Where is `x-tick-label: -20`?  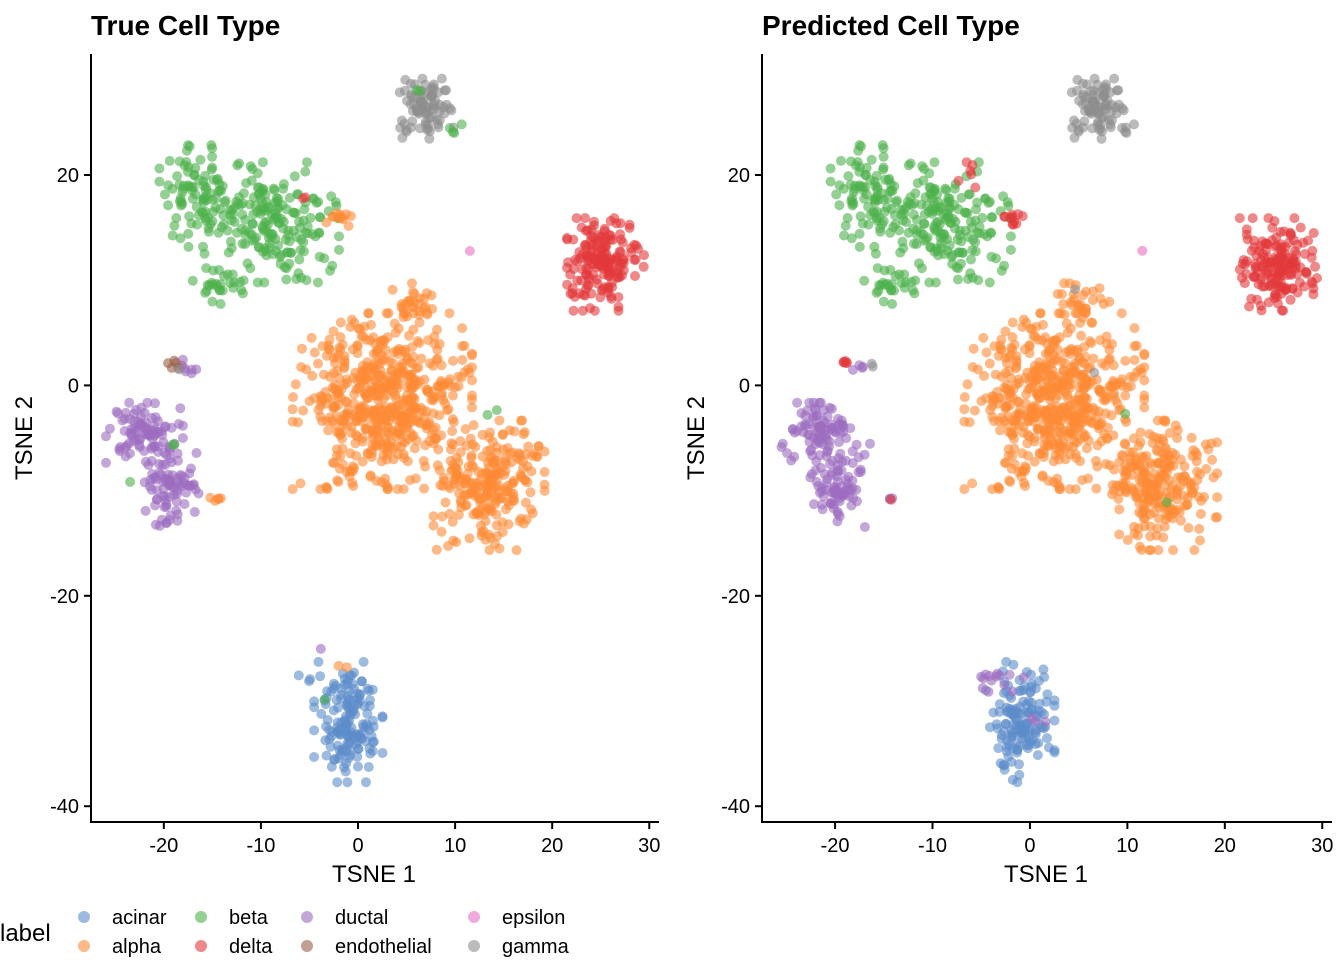 x-tick-label: -20 is located at coordinates (835, 846).